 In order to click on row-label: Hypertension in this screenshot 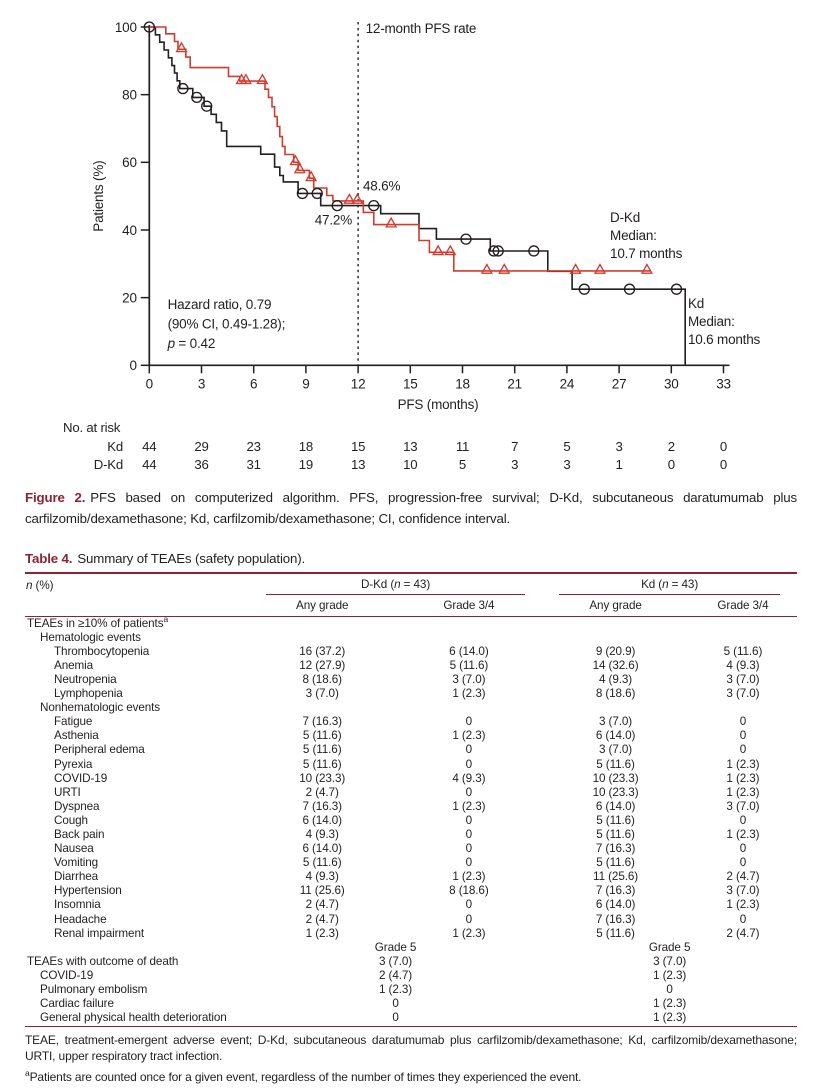, I will do `click(88, 891)`.